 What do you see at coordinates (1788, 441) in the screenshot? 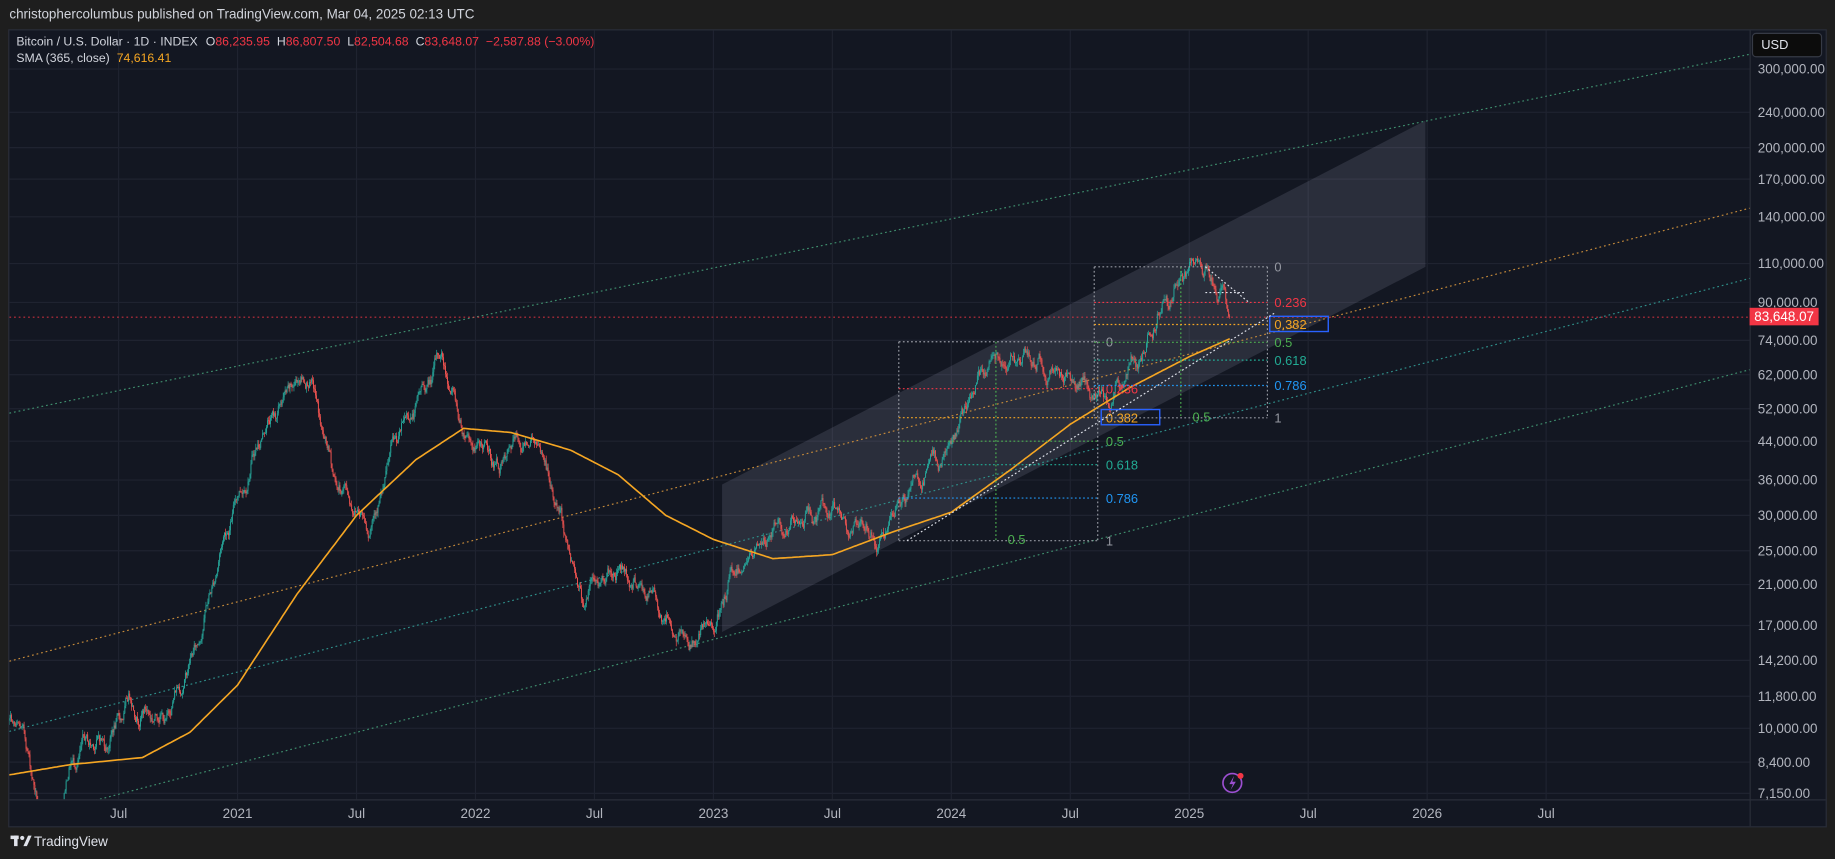
I see `price-tick-label: 44,000.00` at bounding box center [1788, 441].